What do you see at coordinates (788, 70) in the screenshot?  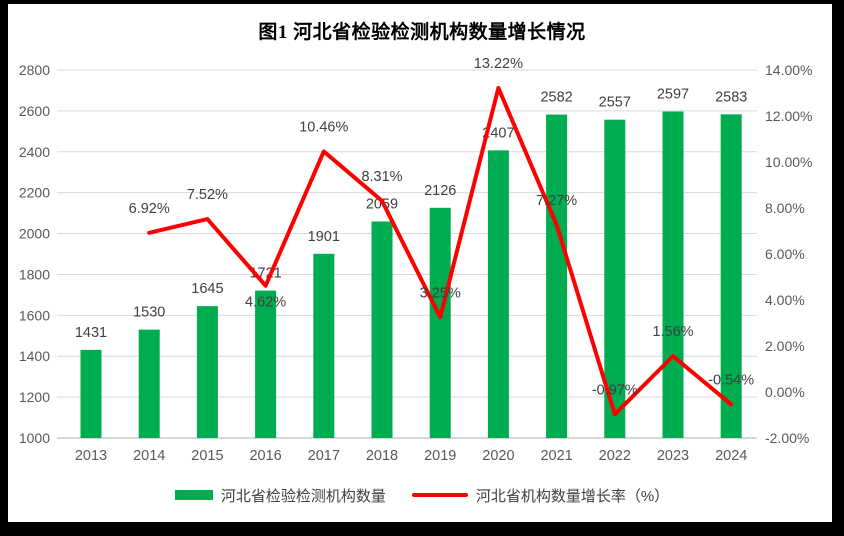 I see `right-axis-tick-label: 14.00%` at bounding box center [788, 70].